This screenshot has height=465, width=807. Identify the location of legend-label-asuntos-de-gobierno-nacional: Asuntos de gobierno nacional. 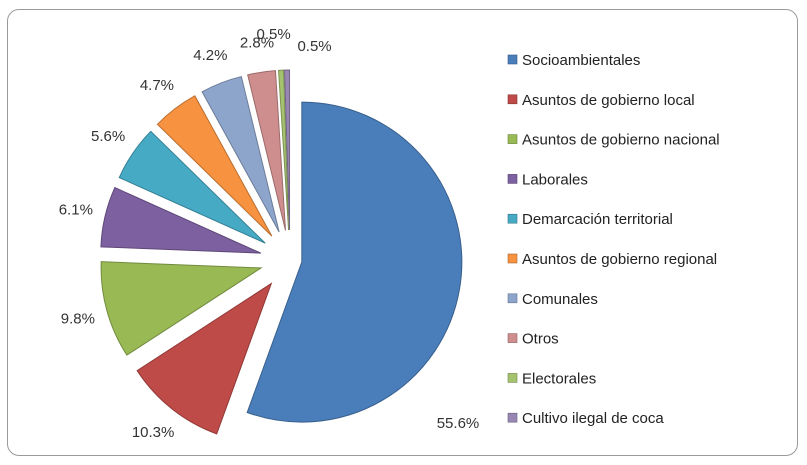
(621, 140).